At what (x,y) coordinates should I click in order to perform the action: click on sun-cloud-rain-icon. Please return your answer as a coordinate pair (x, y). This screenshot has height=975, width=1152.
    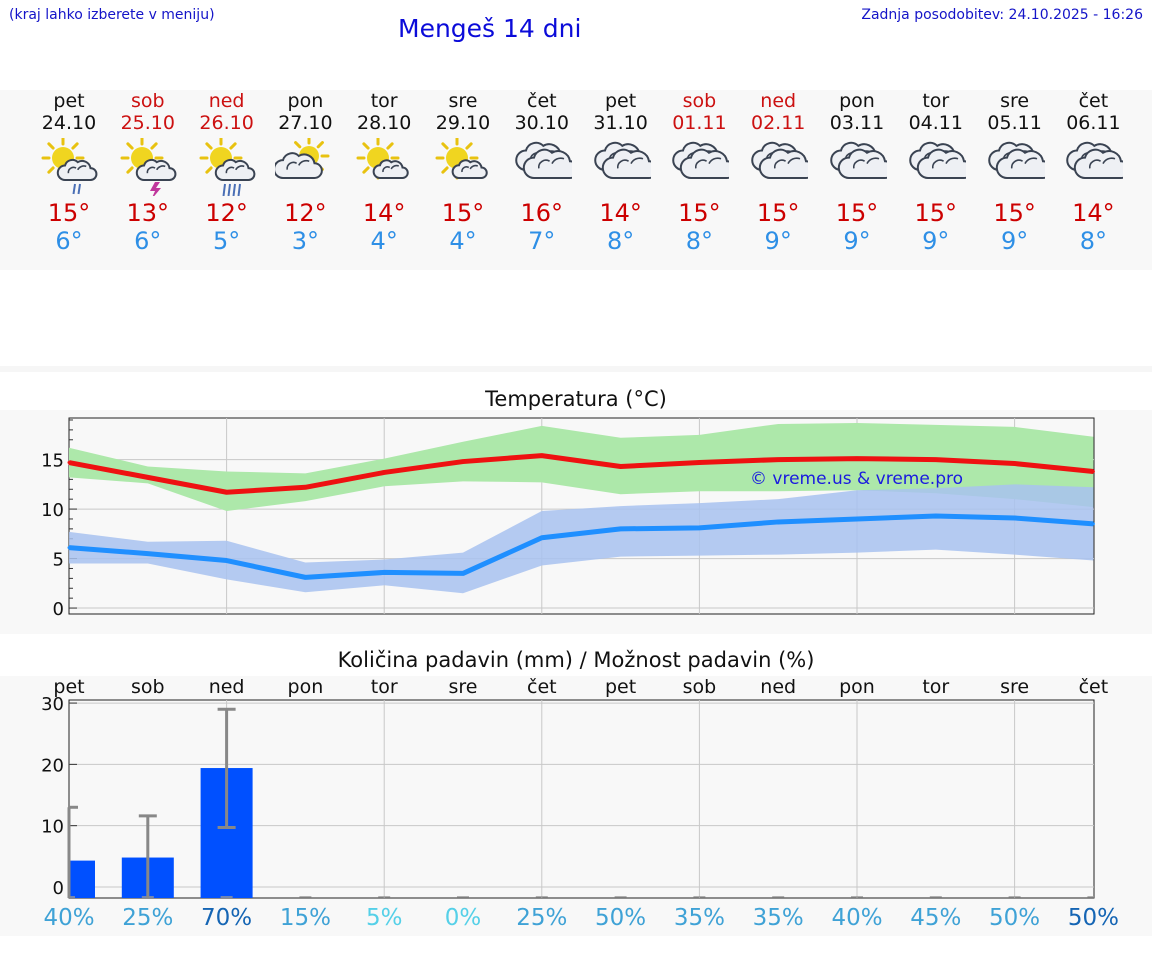
    Looking at the image, I should click on (69, 166).